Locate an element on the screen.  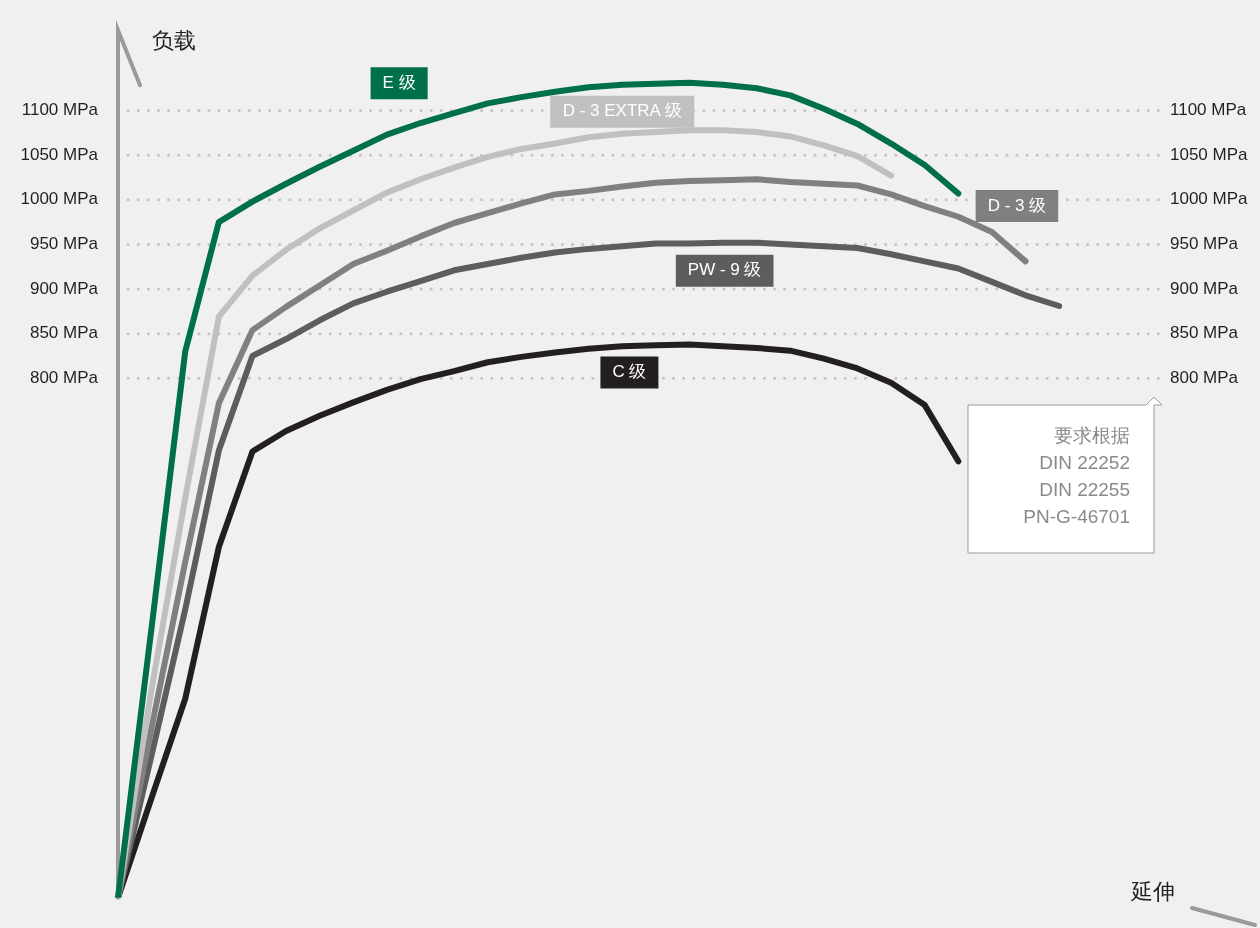
series-label: C 级 is located at coordinates (629, 372).